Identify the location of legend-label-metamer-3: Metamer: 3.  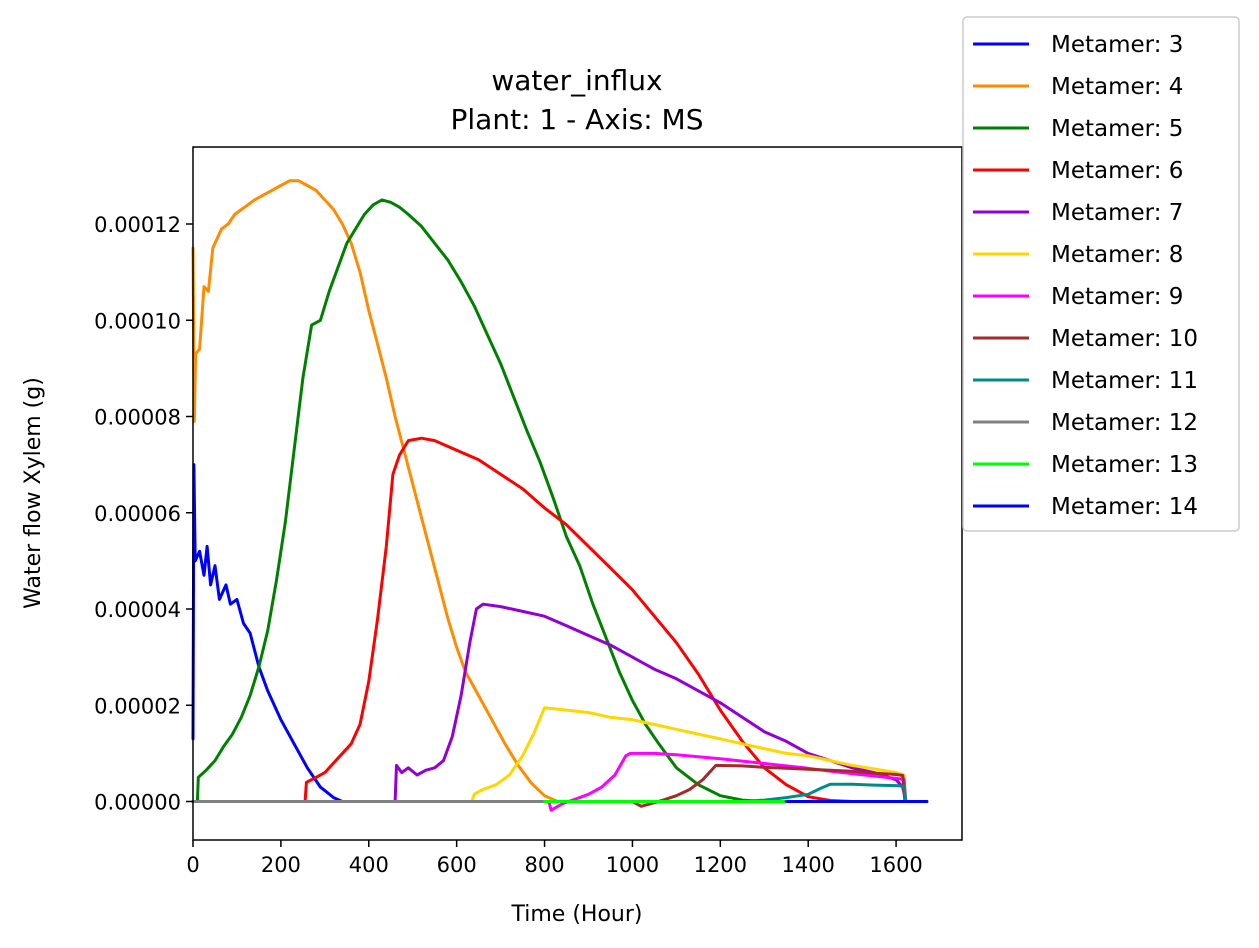
(1117, 45).